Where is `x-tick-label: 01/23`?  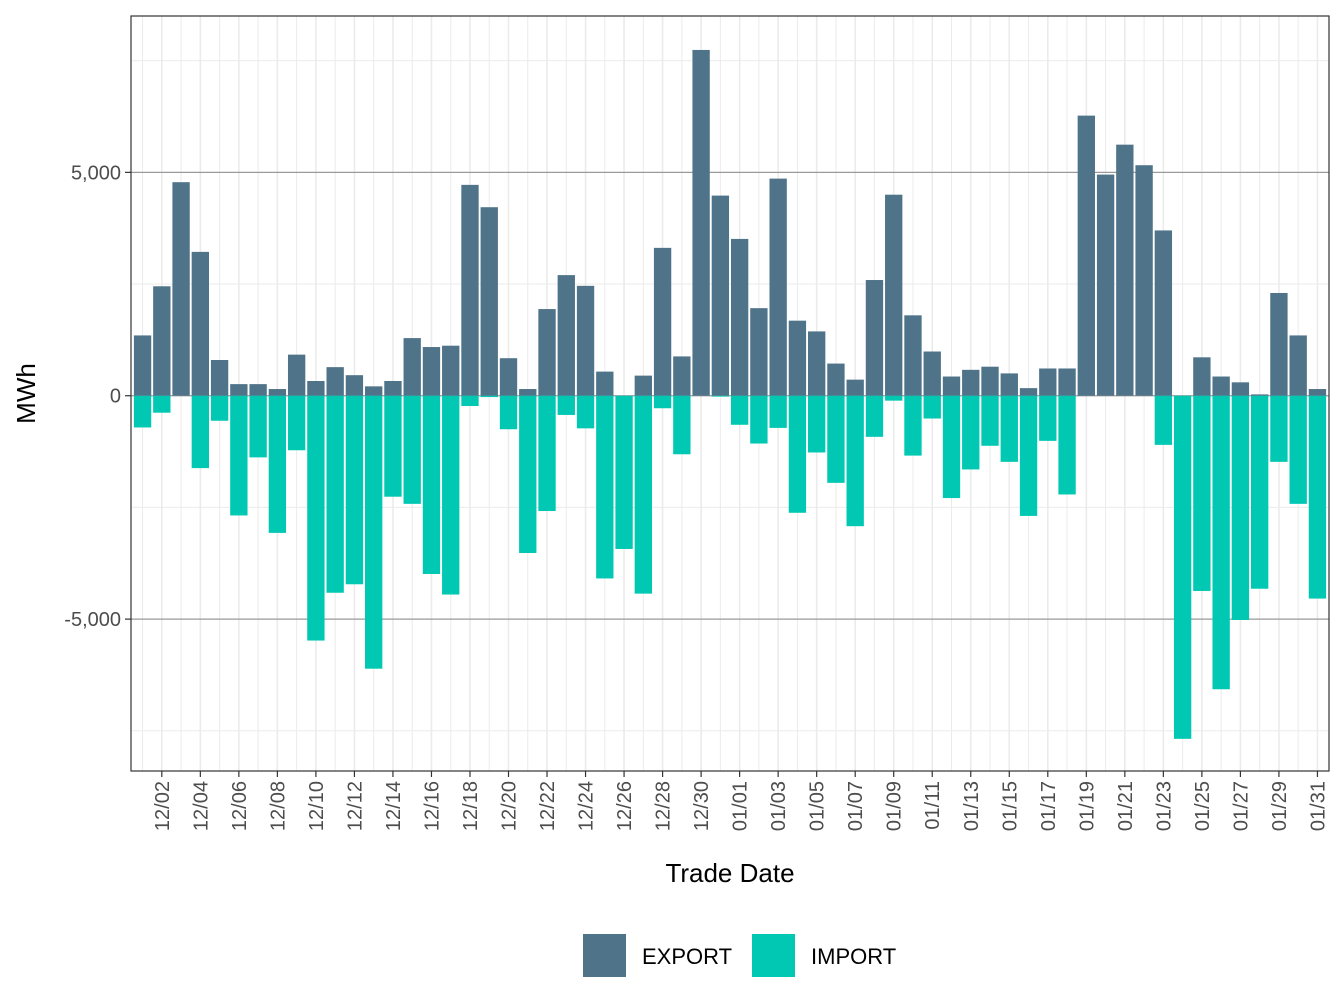 x-tick-label: 01/23 is located at coordinates (1164, 806).